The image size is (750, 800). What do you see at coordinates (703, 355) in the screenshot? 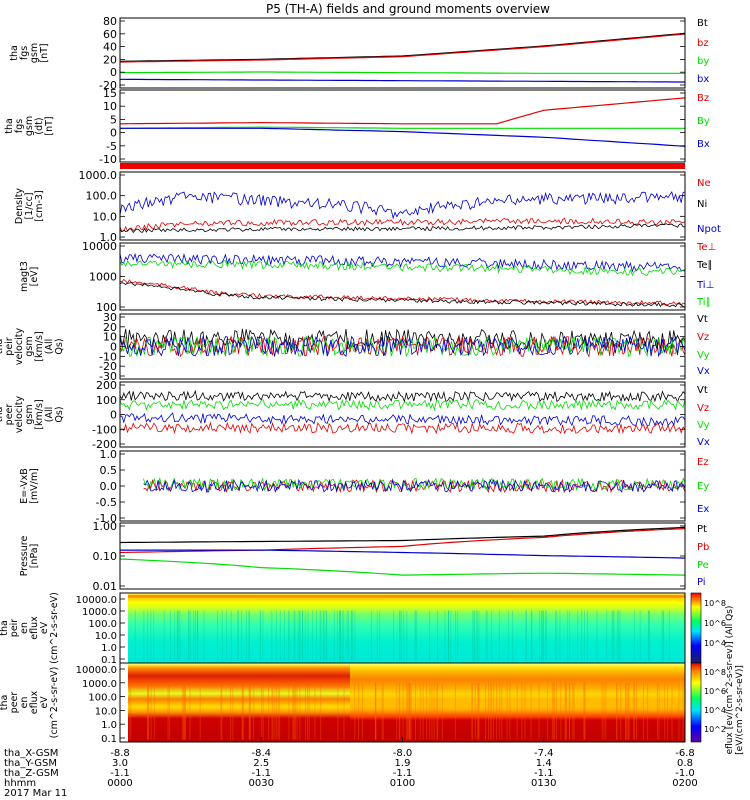
I see `legend-Vy: Vy` at bounding box center [703, 355].